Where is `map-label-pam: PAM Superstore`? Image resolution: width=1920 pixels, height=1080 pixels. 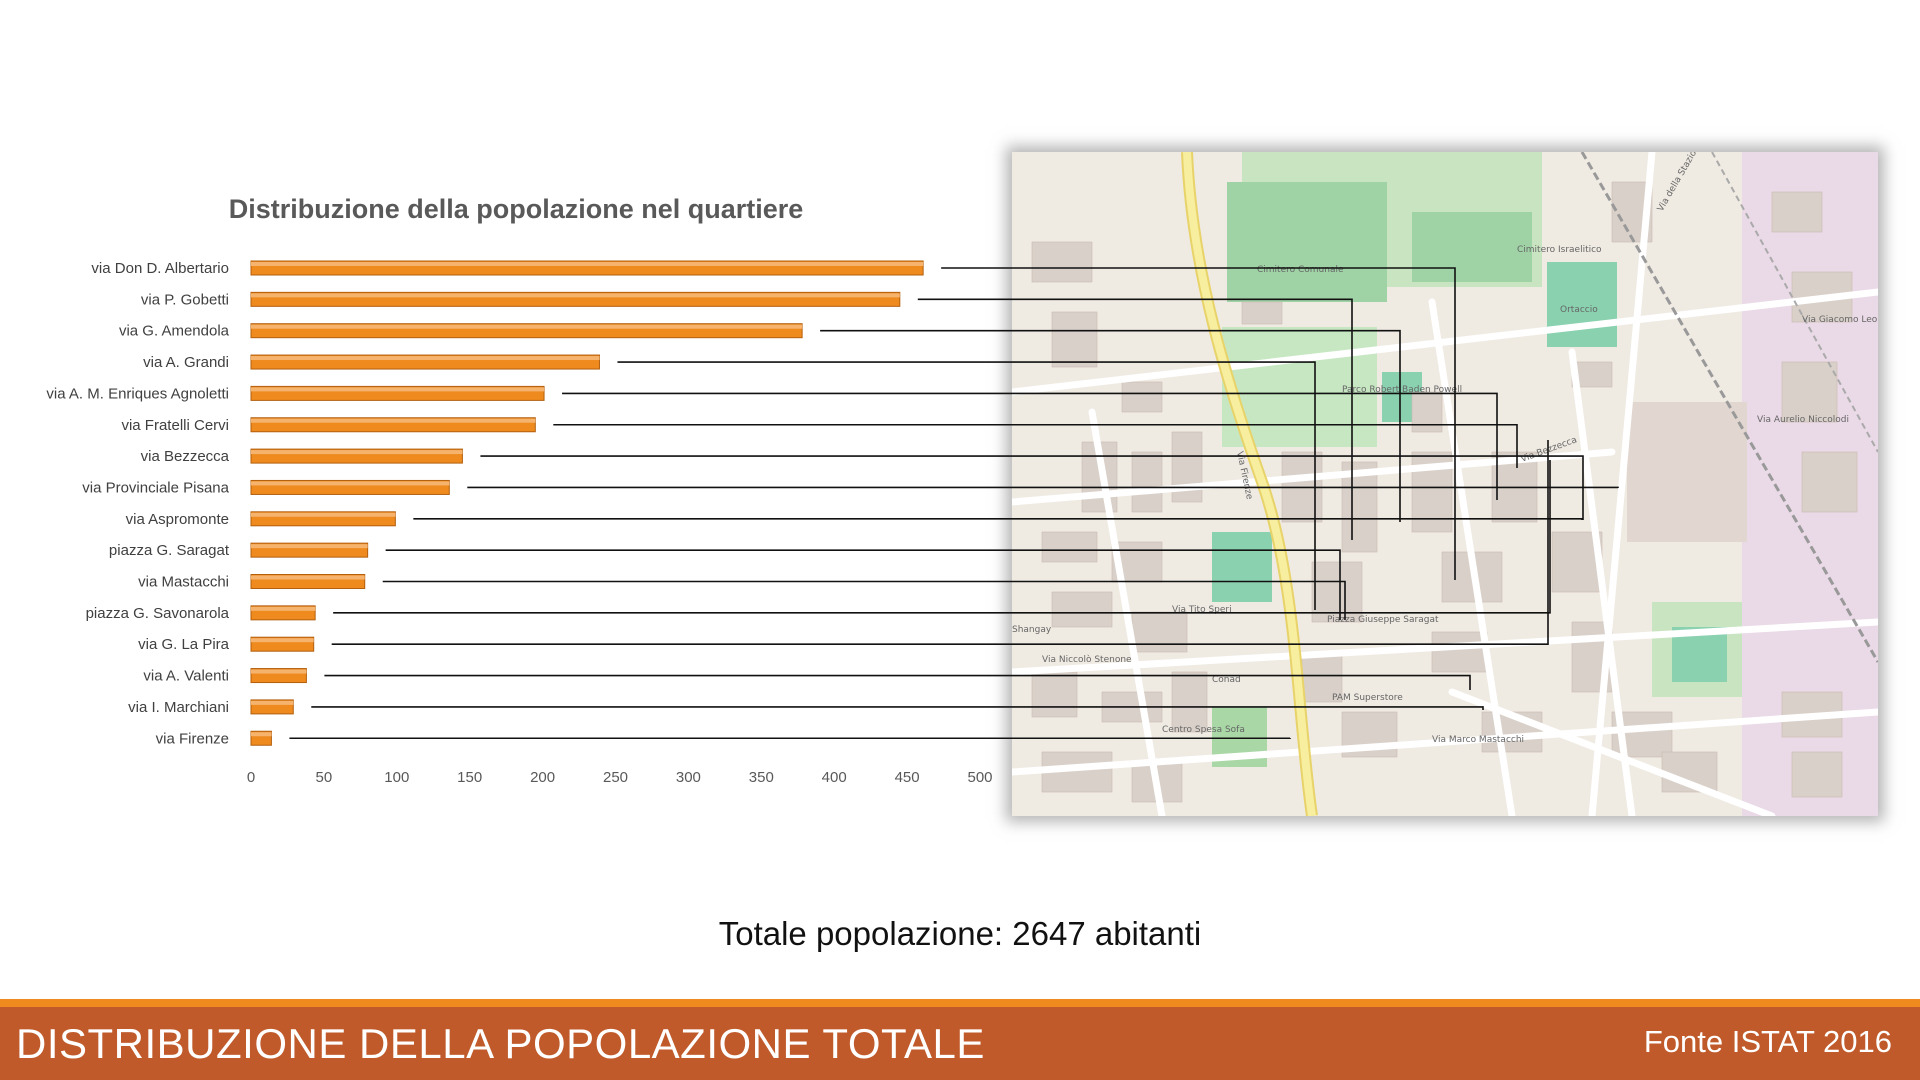
map-label-pam: PAM Superstore is located at coordinates (1367, 698).